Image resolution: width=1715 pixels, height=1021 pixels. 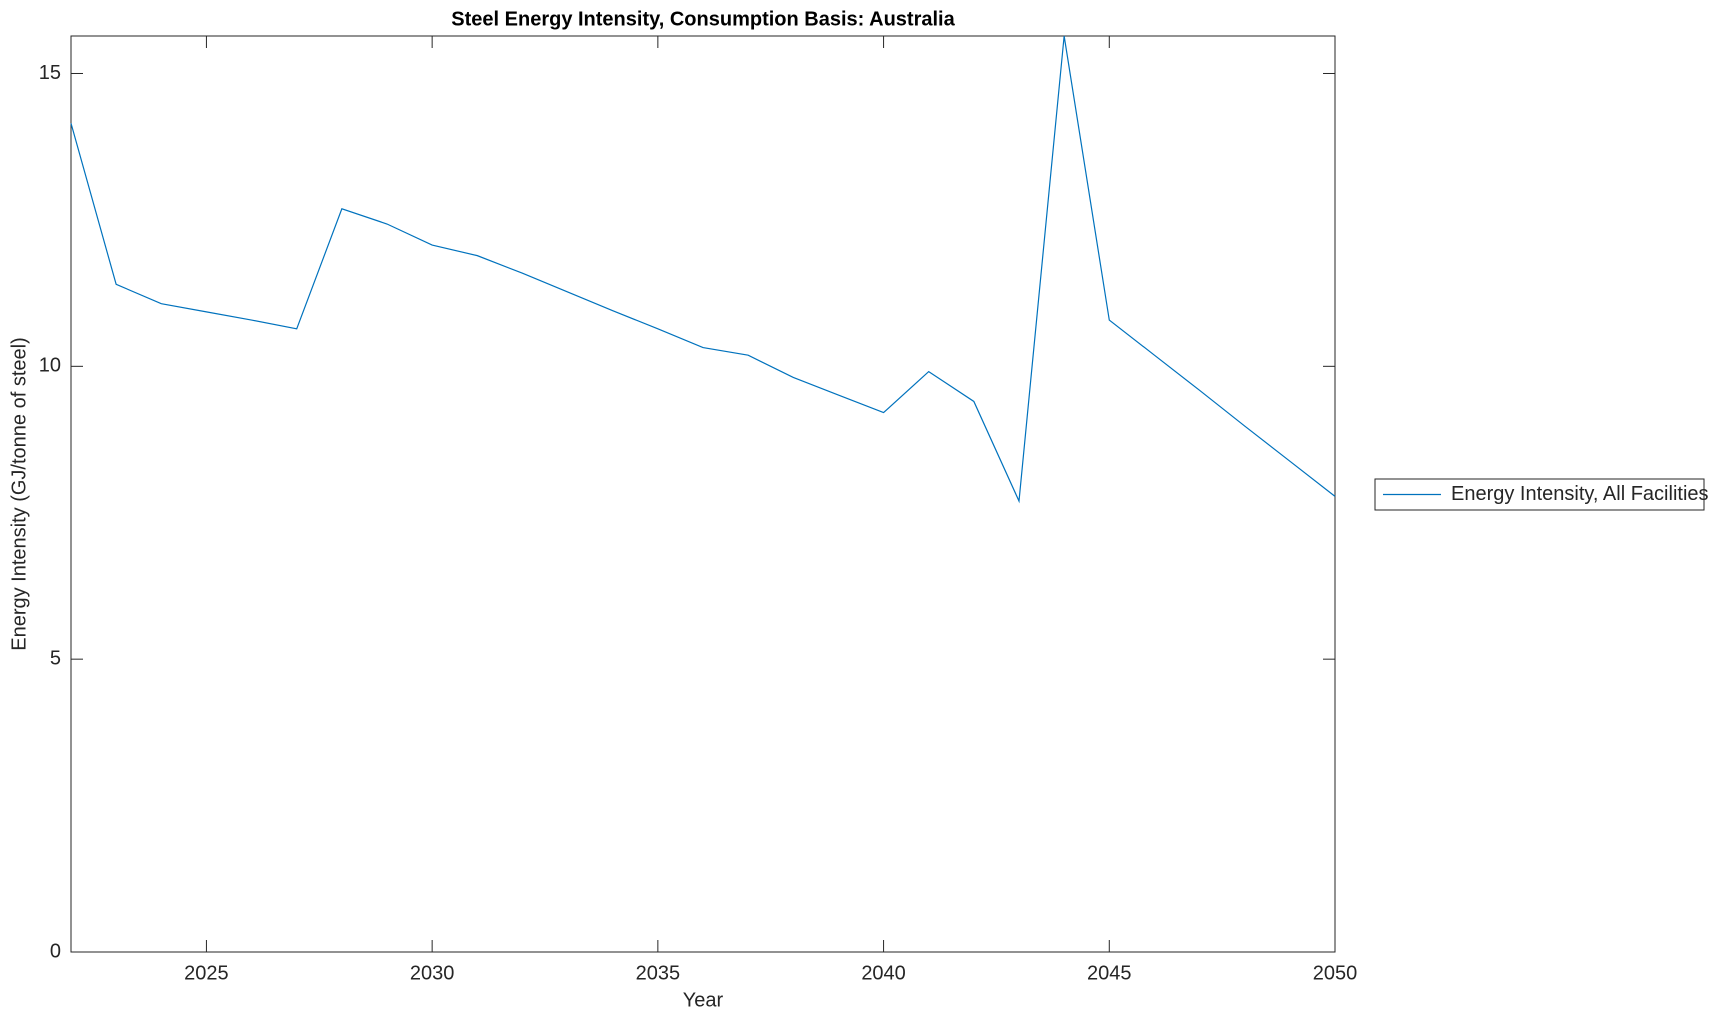 I want to click on x-tick-label: 2035, so click(x=658, y=973).